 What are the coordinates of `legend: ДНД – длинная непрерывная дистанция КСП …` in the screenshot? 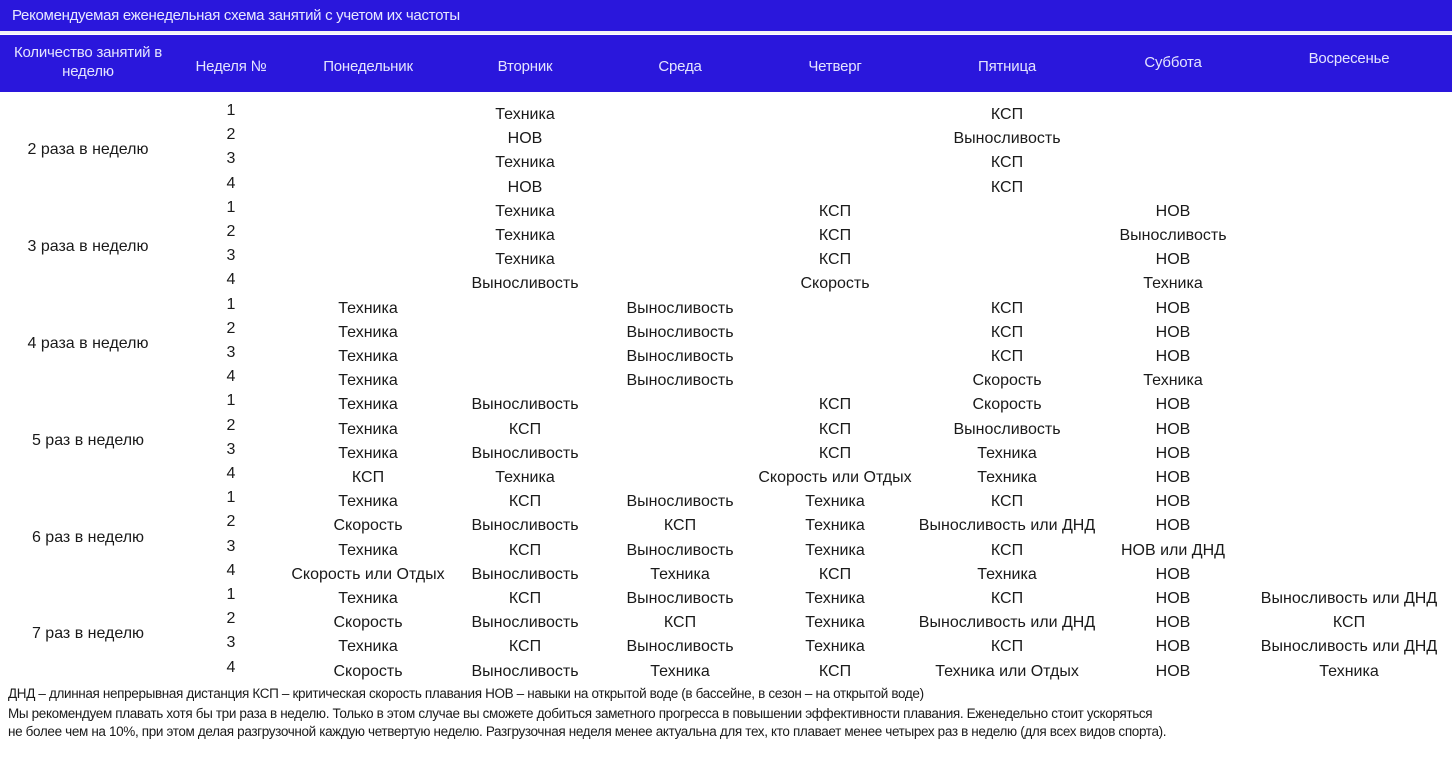 It's located at (466, 693).